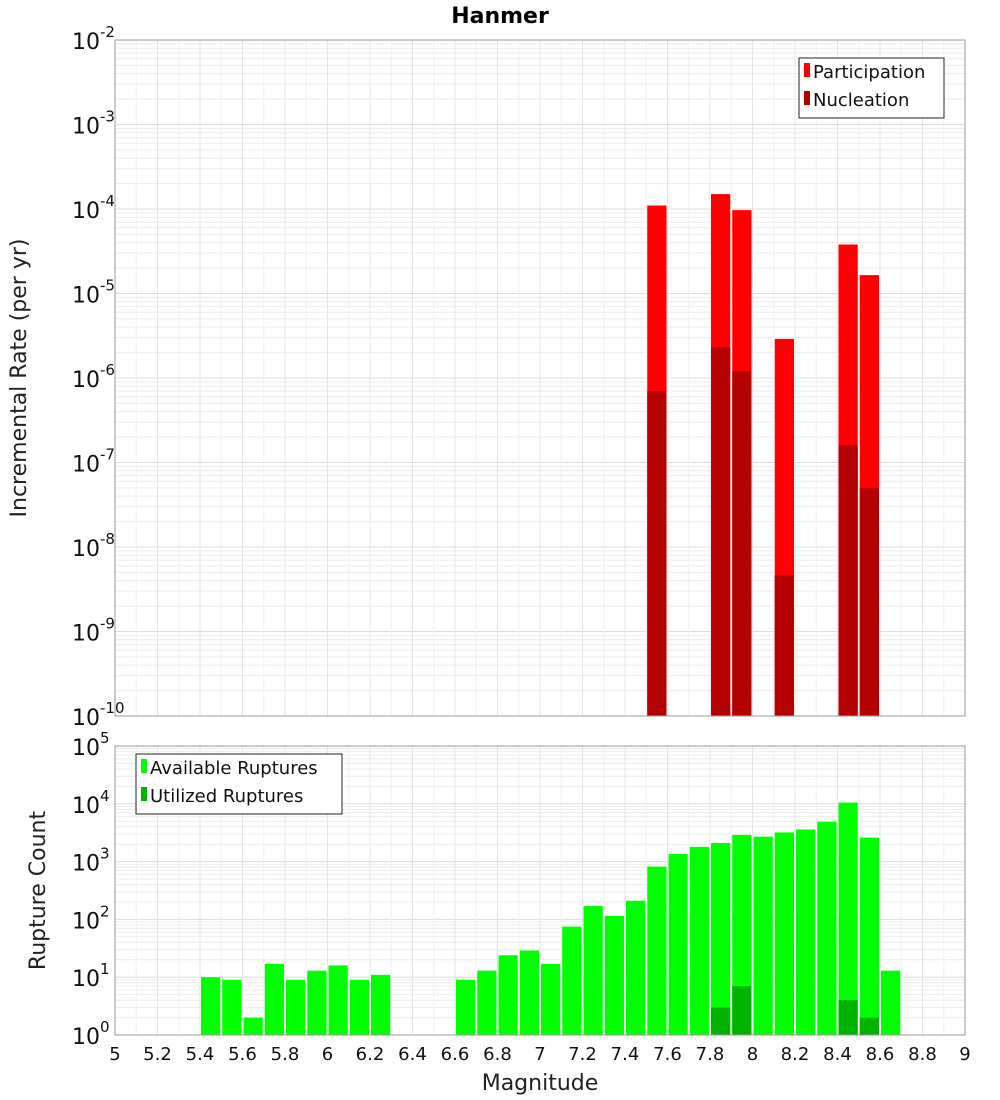 The height and width of the screenshot is (1100, 1000). Describe the element at coordinates (370, 1054) in the screenshot. I see `x-tick-label: 6.2` at that location.